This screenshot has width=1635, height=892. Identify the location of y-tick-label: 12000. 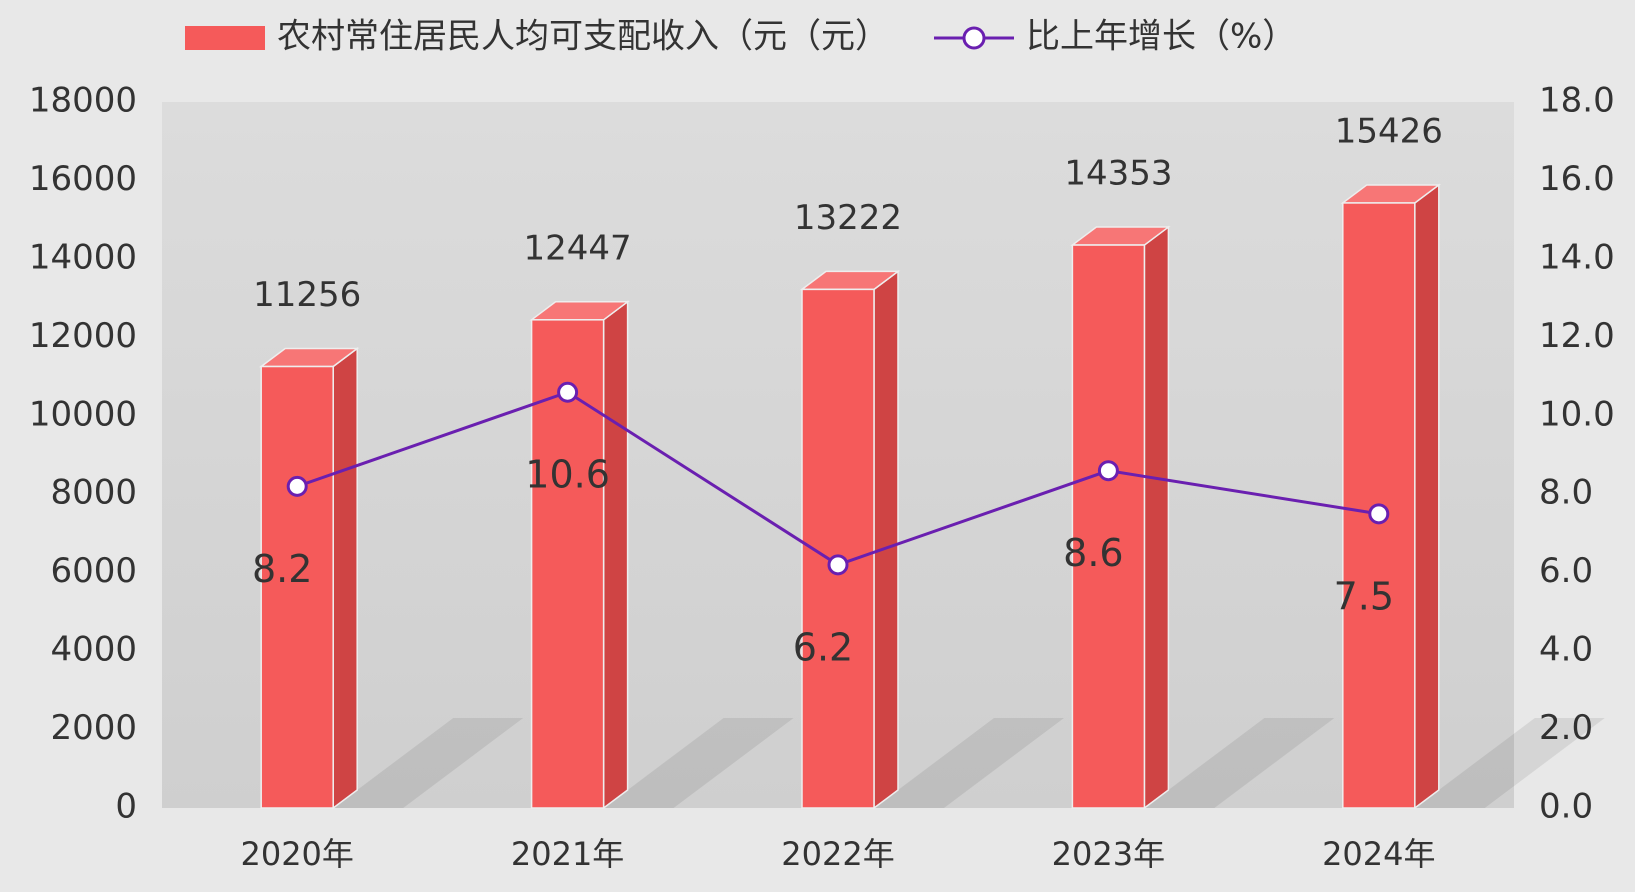
(83, 336).